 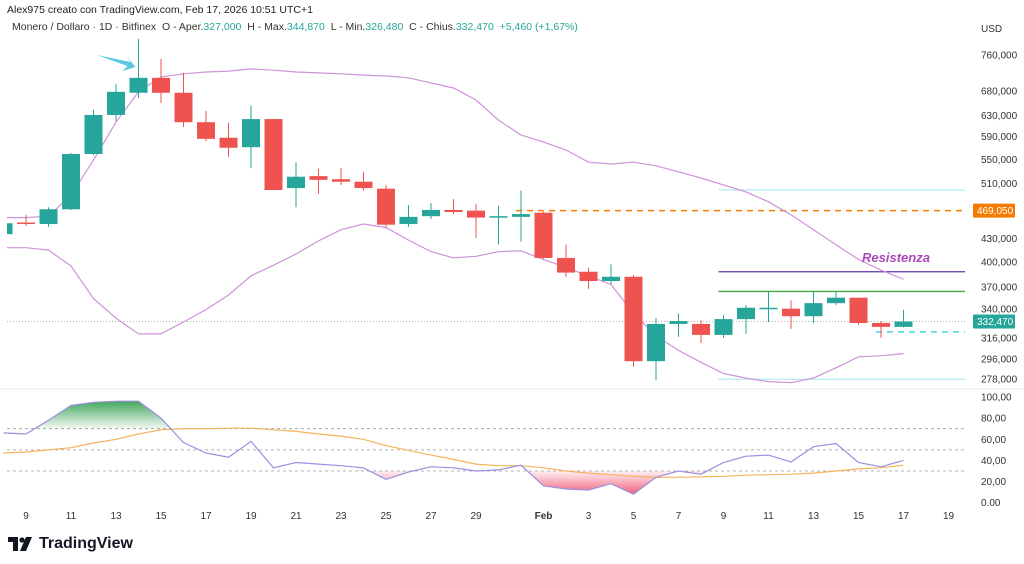 What do you see at coordinates (296, 516) in the screenshot?
I see `time-axis-tick: 21` at bounding box center [296, 516].